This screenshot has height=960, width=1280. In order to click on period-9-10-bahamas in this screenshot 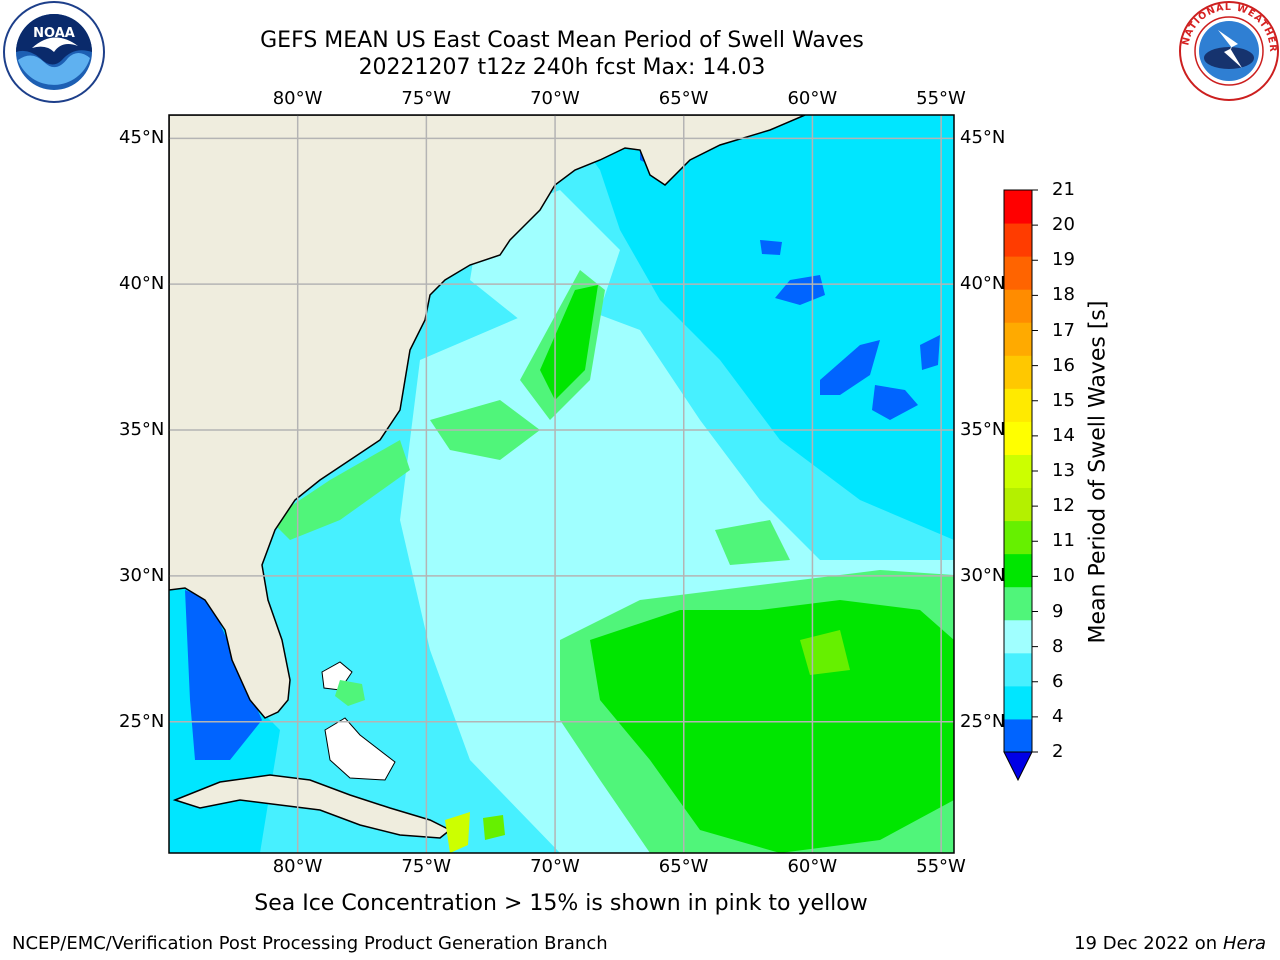, I will do `click(350, 693)`.